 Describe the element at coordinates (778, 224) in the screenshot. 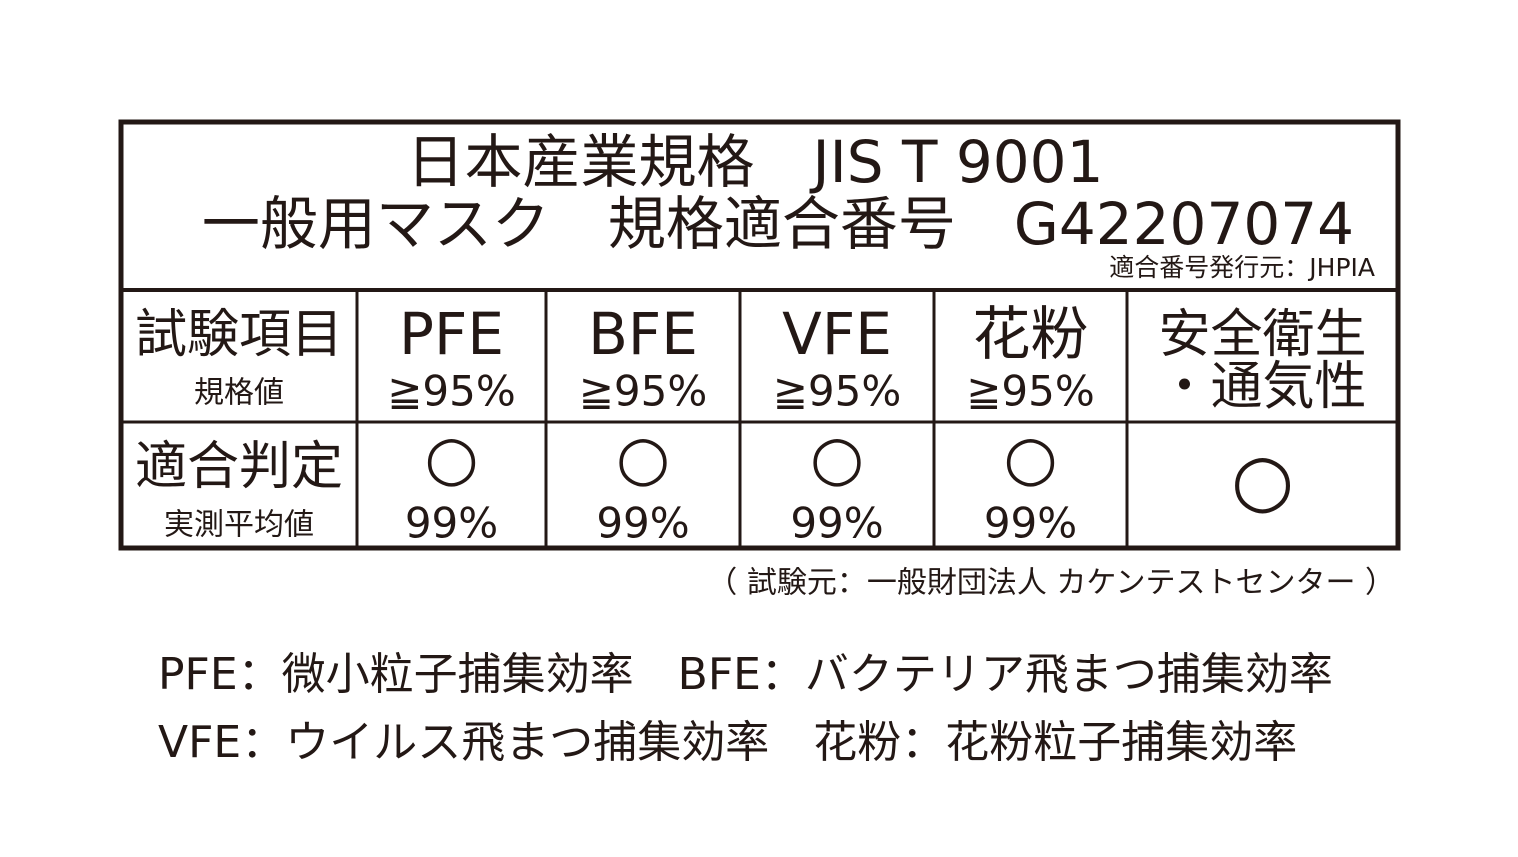

I see `header-subtitle: 一般用マスク 規格適合番号 G42207074` at that location.